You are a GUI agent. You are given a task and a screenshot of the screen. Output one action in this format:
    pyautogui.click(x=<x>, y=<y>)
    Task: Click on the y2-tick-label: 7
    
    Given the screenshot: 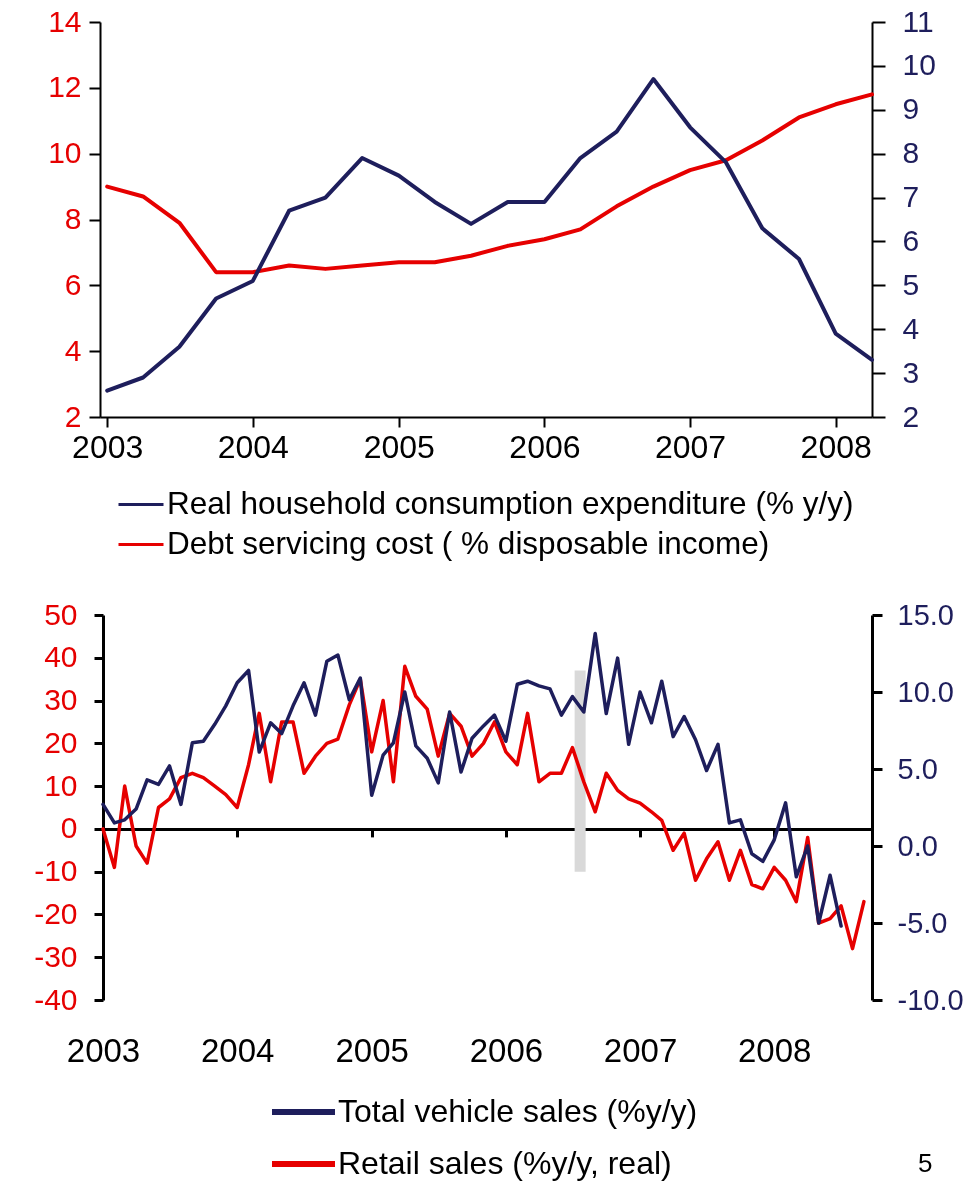 What is the action you would take?
    pyautogui.click(x=911, y=197)
    